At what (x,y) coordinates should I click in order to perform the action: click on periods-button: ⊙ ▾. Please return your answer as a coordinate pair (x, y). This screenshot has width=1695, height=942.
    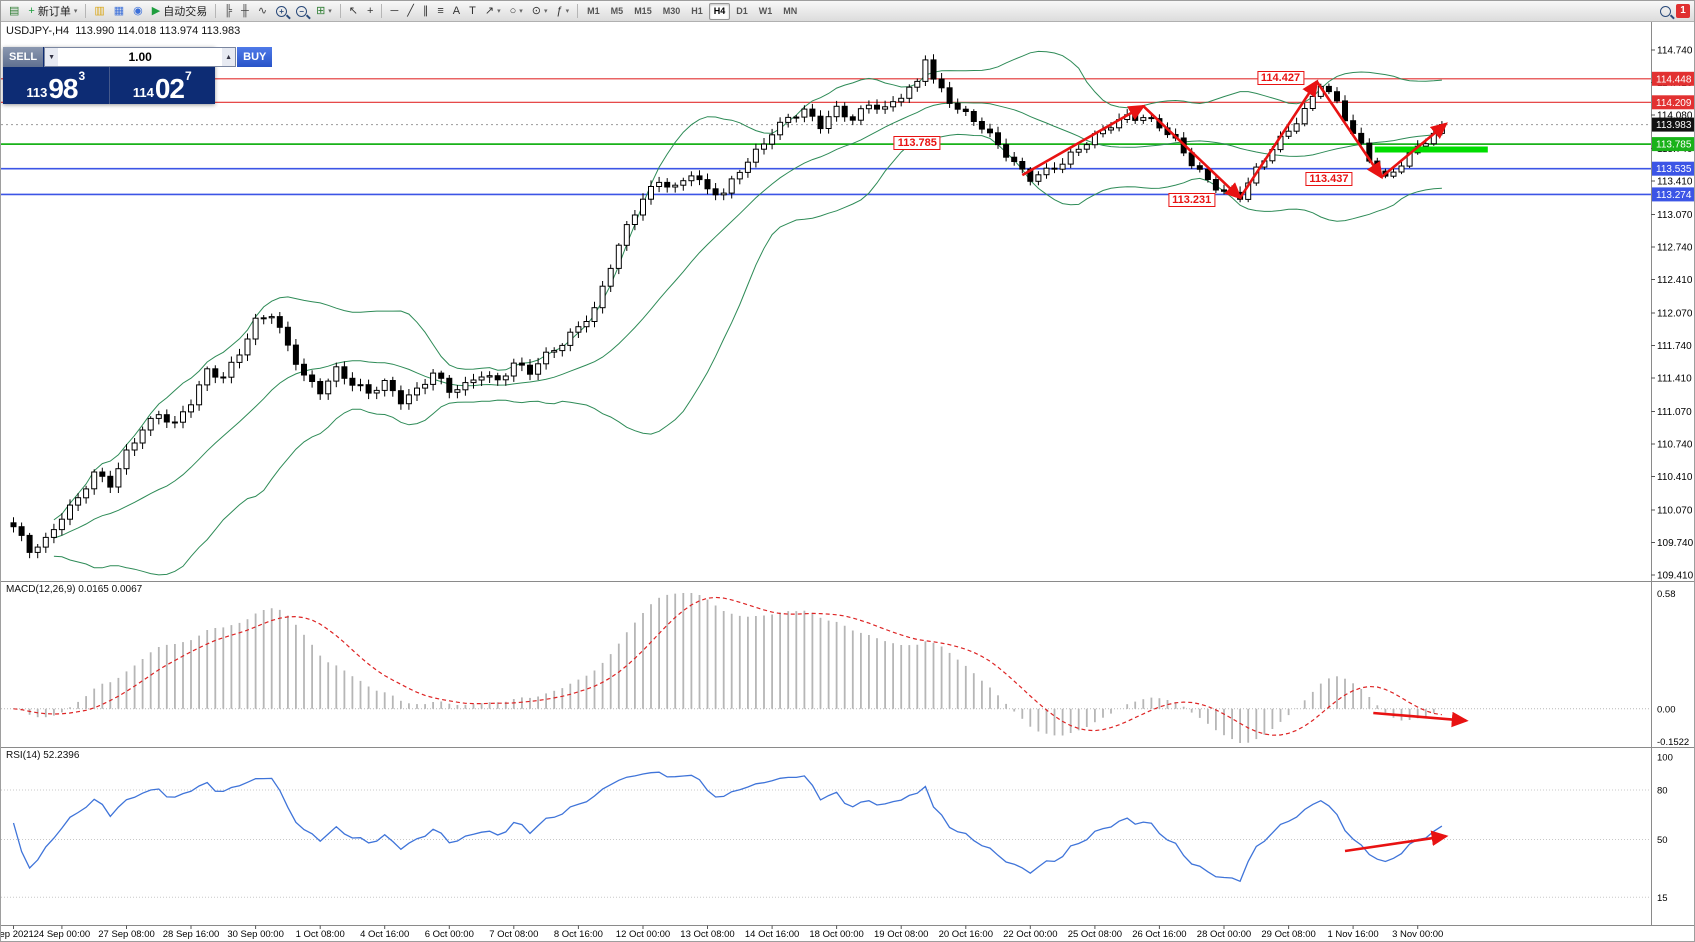
    Looking at the image, I should click on (540, 11).